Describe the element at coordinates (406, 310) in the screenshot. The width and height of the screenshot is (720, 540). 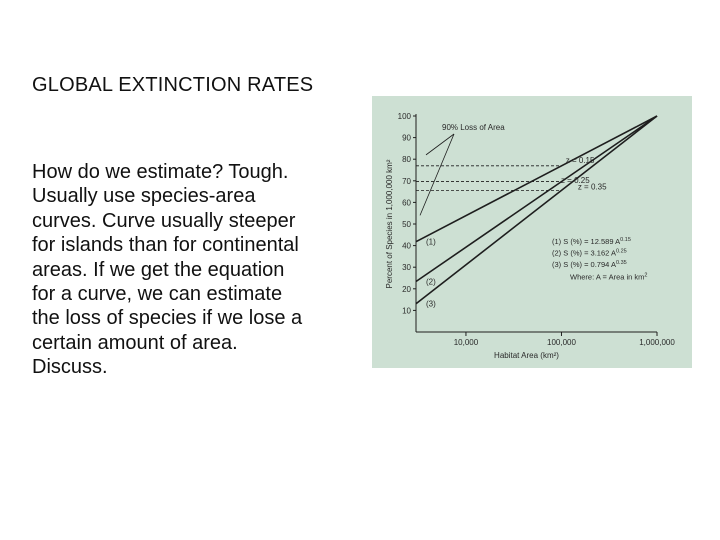
I see `y-tick-label: 10` at that location.